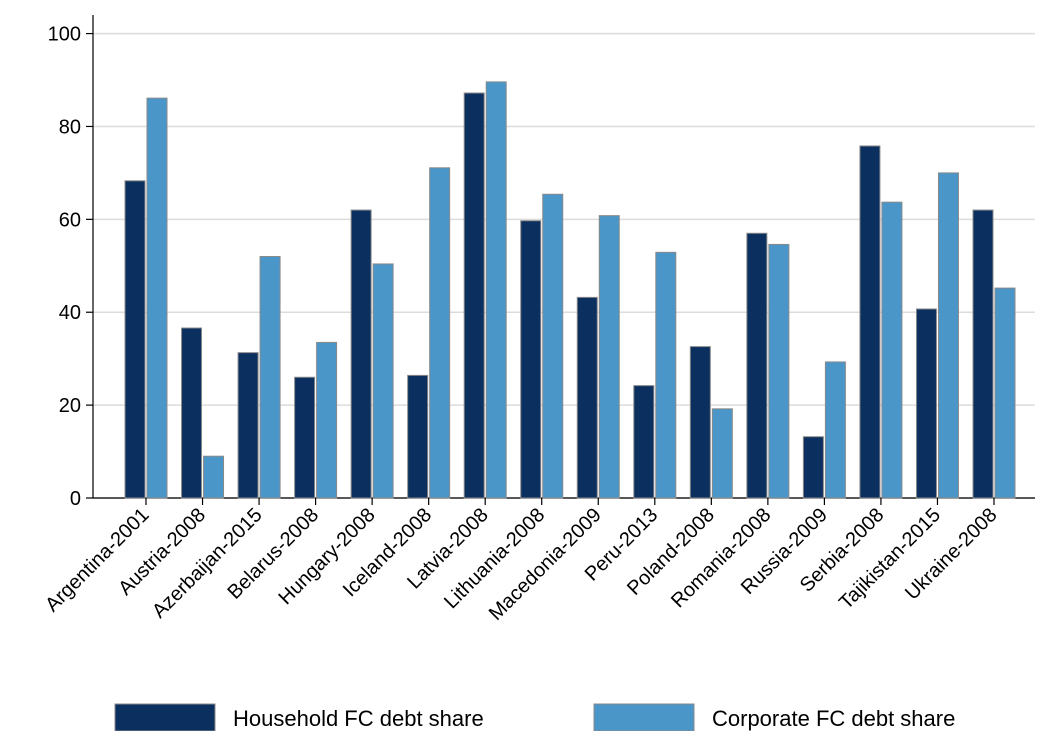 The width and height of the screenshot is (1037, 731). I want to click on x-tick-label: Lithuania-2008, so click(494, 558).